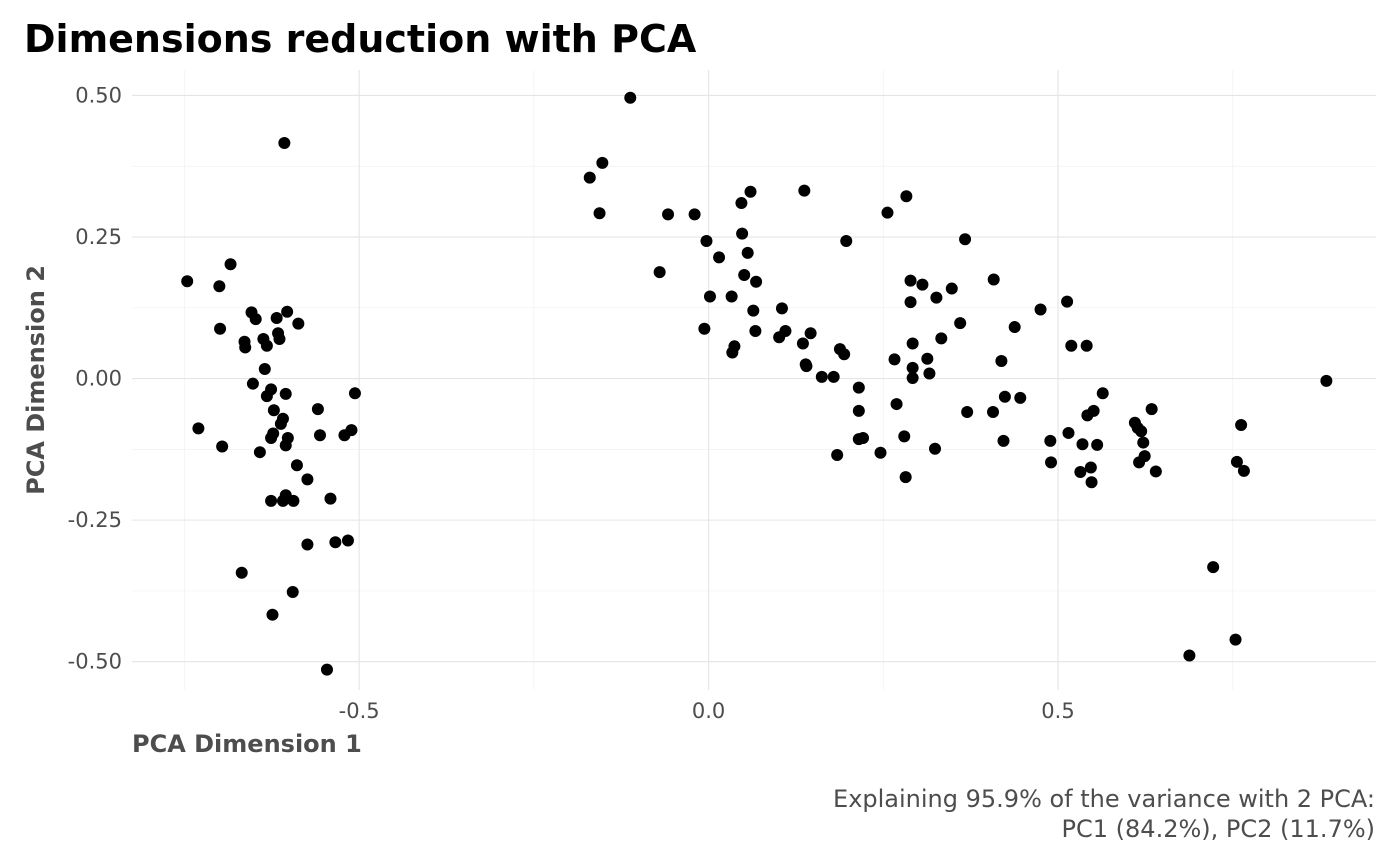  Describe the element at coordinates (1218, 829) in the screenshot. I see `caption-line-2: PC1 (84.2%), PC2 (11.7%)` at that location.